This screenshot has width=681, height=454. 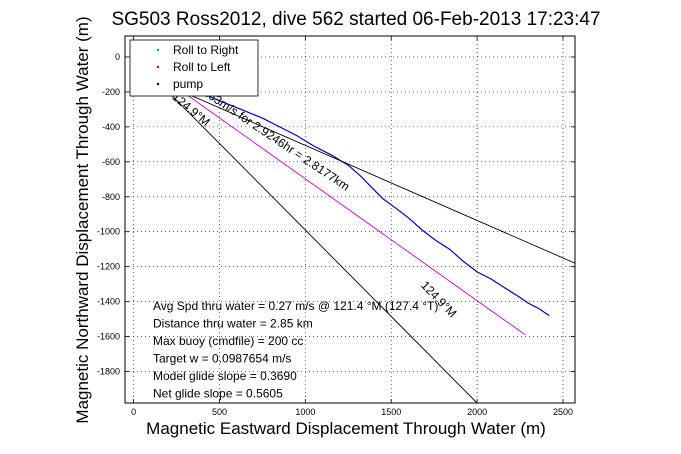 I want to click on x-tick-label: 2500, so click(x=563, y=412).